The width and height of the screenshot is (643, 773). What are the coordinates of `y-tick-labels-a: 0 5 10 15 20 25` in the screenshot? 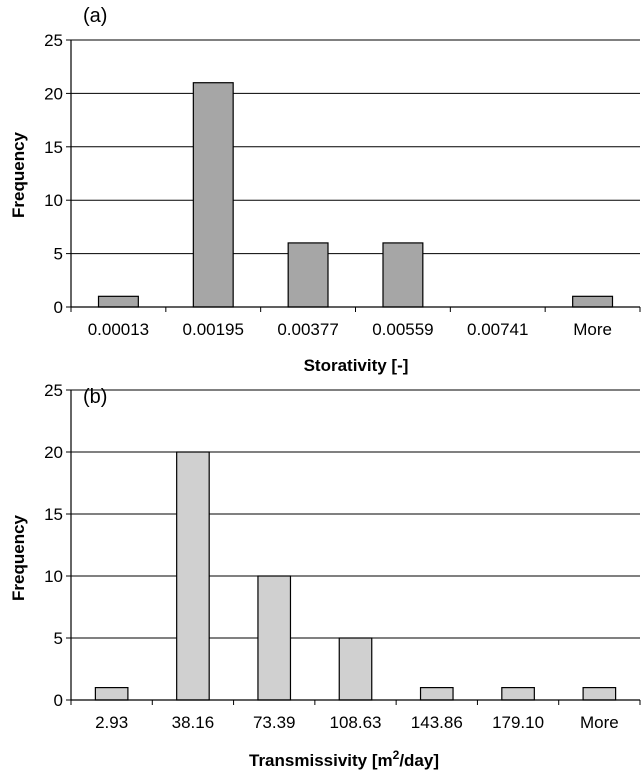 It's located at (53, 174).